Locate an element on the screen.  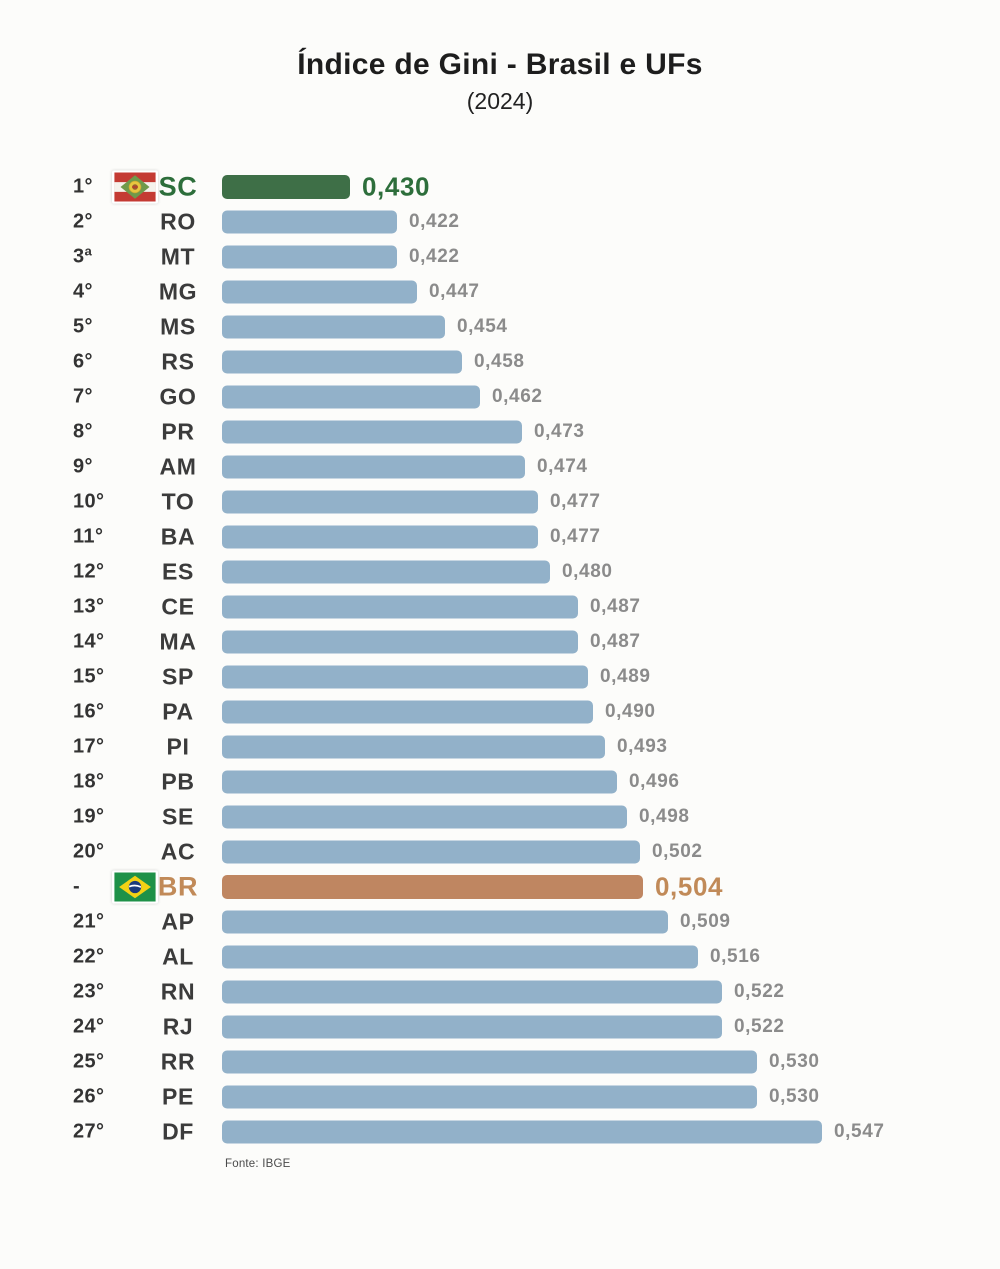
value-label: 0,502 is located at coordinates (677, 851).